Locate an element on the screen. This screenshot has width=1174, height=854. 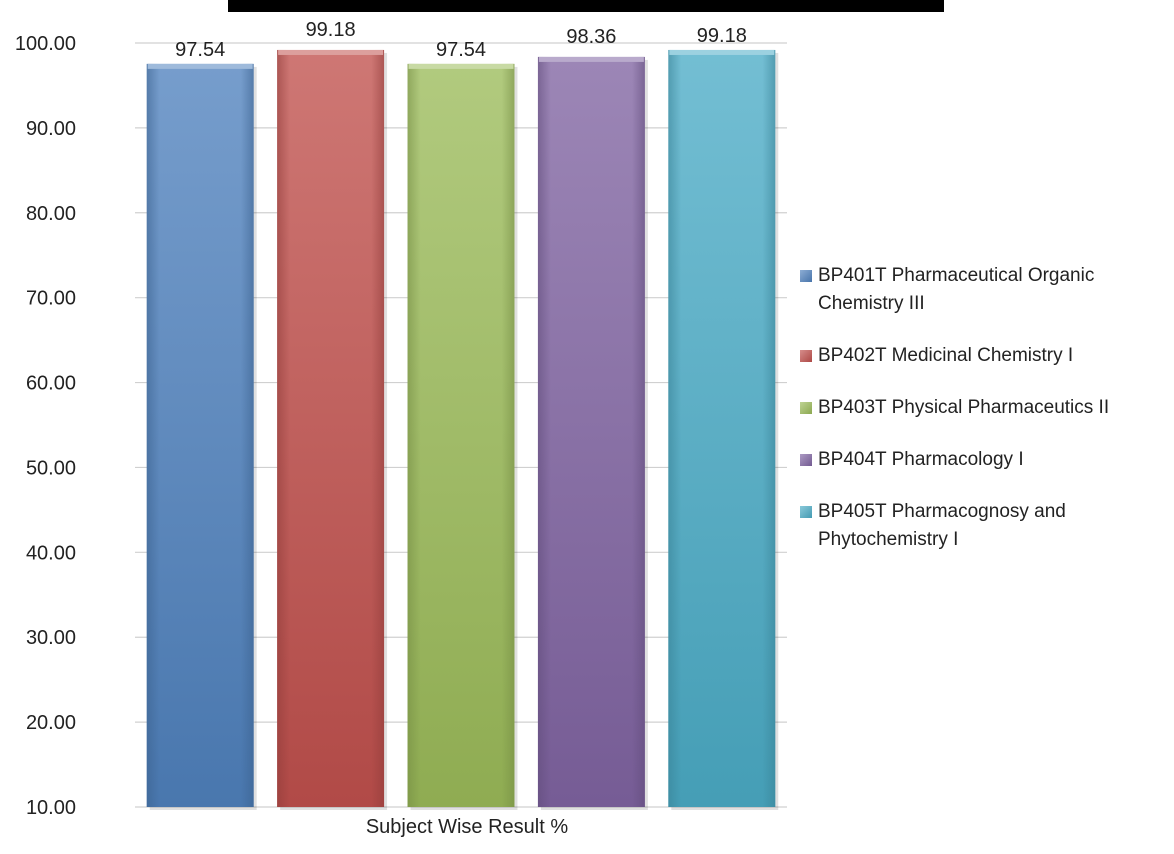
y-tick-label: 90.00 is located at coordinates (51, 129).